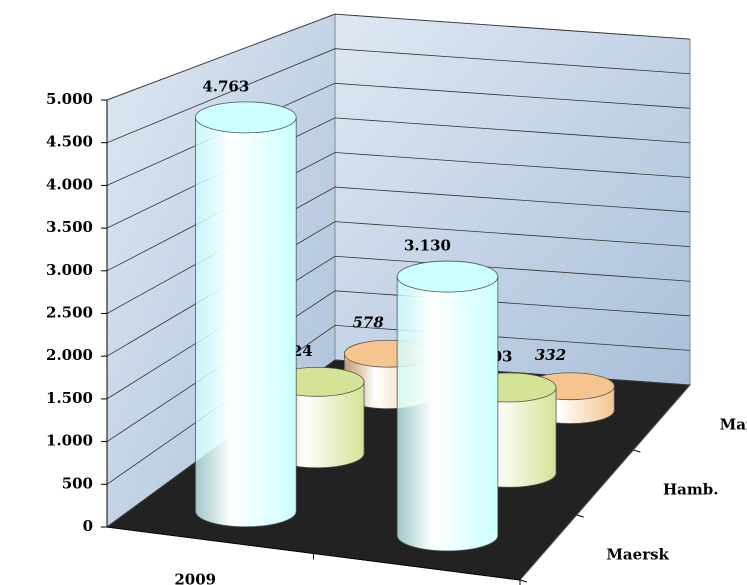 The image size is (747, 585). Describe the element at coordinates (88, 526) in the screenshot. I see `y-tick-label: 0` at that location.